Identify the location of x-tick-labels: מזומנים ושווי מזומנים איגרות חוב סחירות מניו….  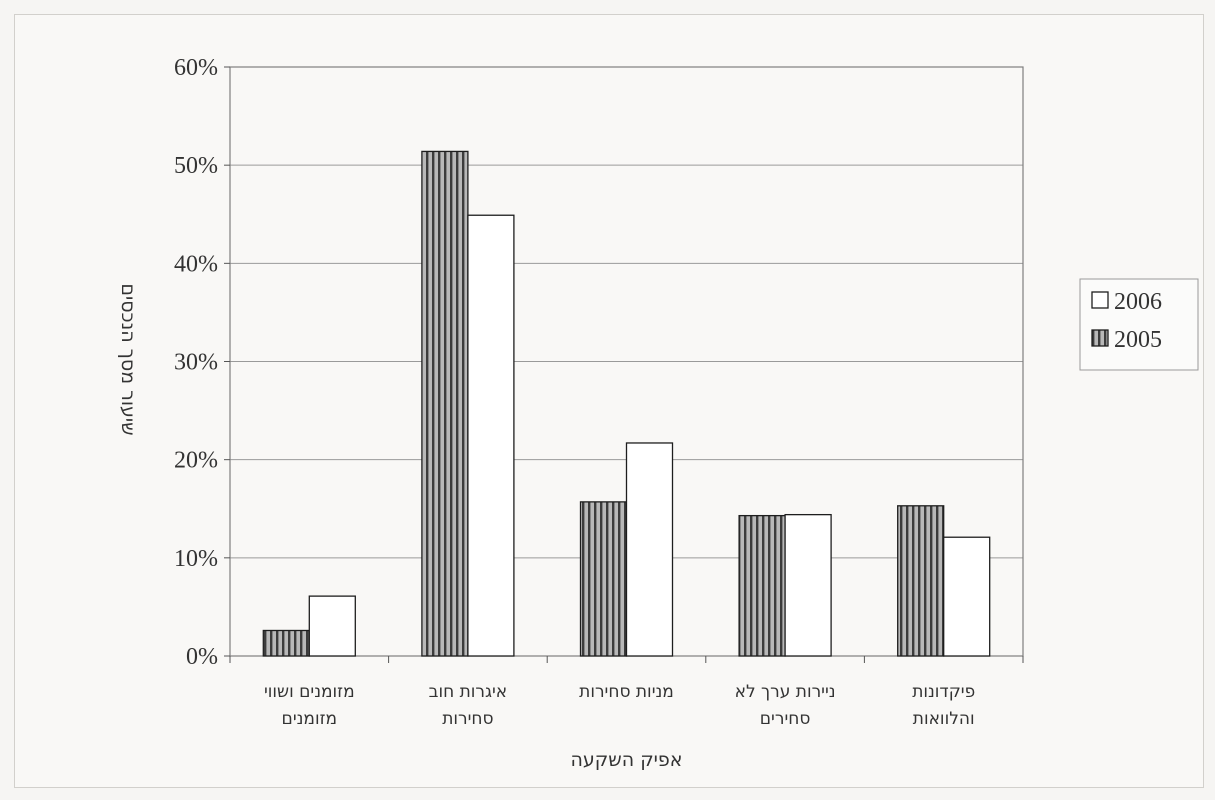
(619, 705).